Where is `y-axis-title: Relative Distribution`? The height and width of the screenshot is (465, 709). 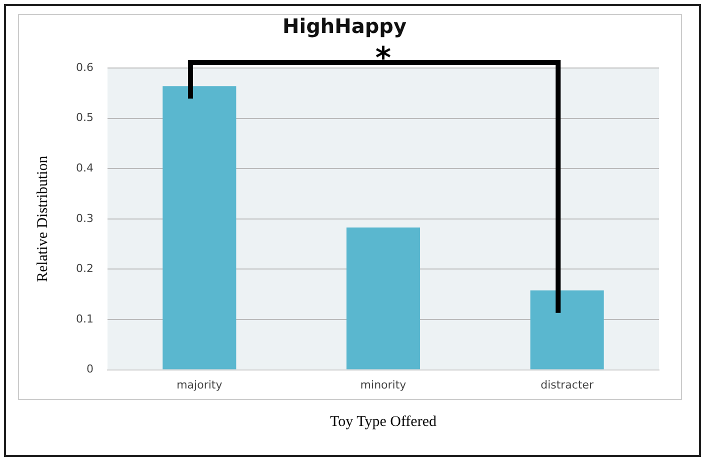 y-axis-title: Relative Distribution is located at coordinates (42, 218).